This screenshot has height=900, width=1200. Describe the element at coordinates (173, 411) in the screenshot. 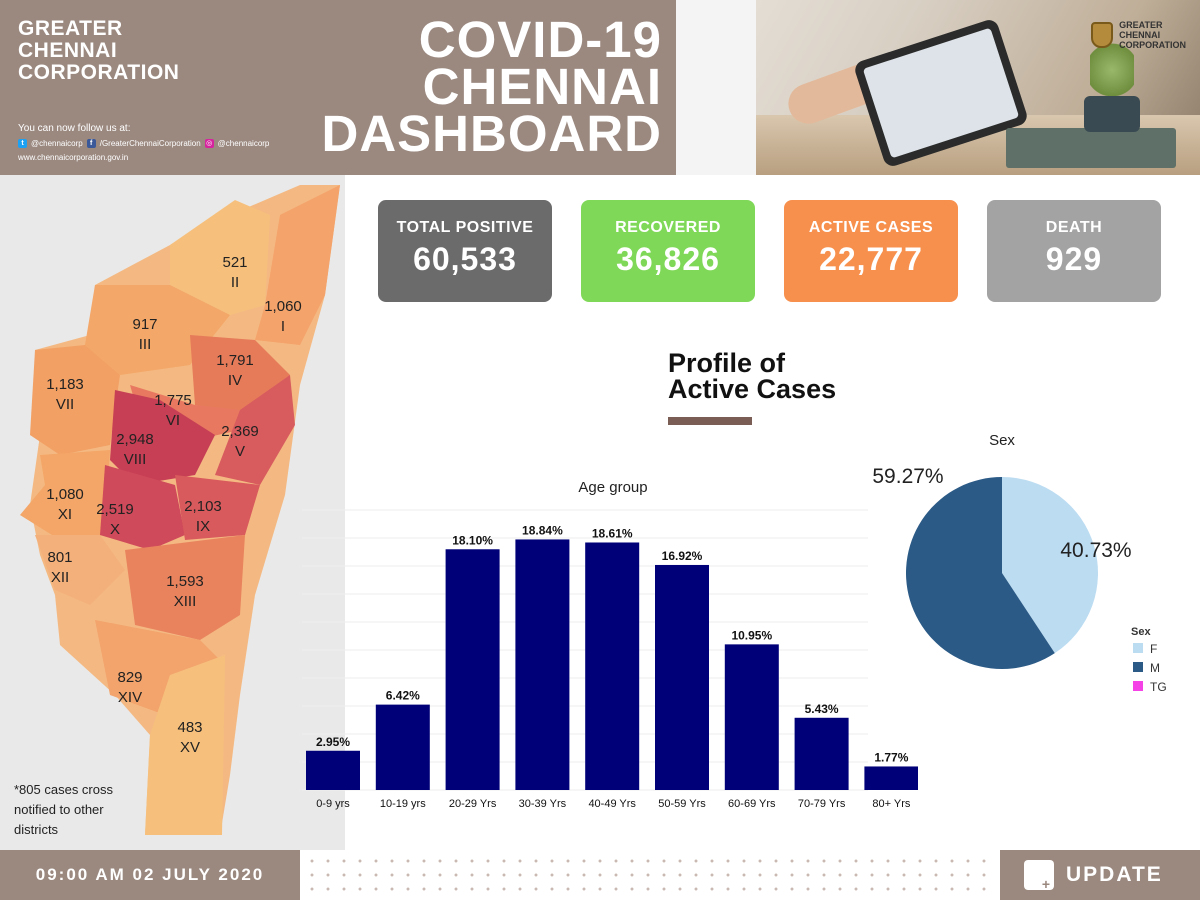

I see `zone-label-vi: 1,775 VI` at that location.